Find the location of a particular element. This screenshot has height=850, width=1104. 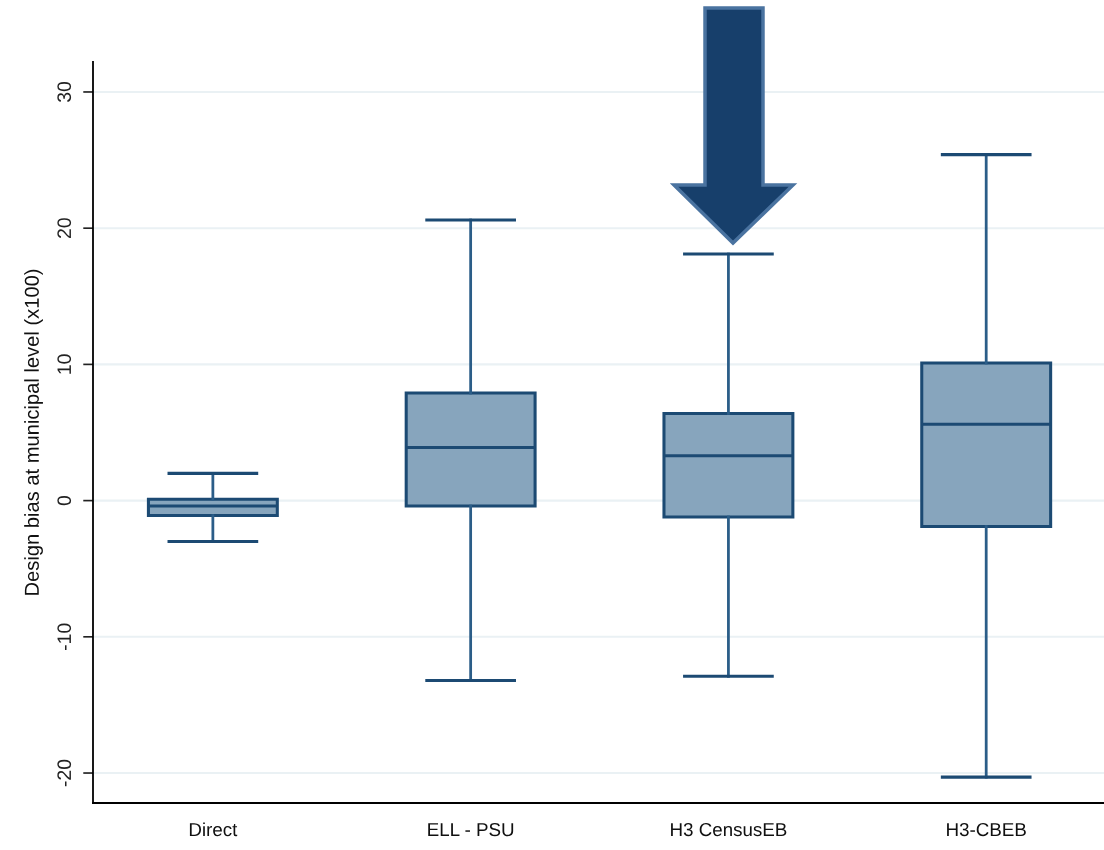

y-tick-label: 30 is located at coordinates (64, 92).